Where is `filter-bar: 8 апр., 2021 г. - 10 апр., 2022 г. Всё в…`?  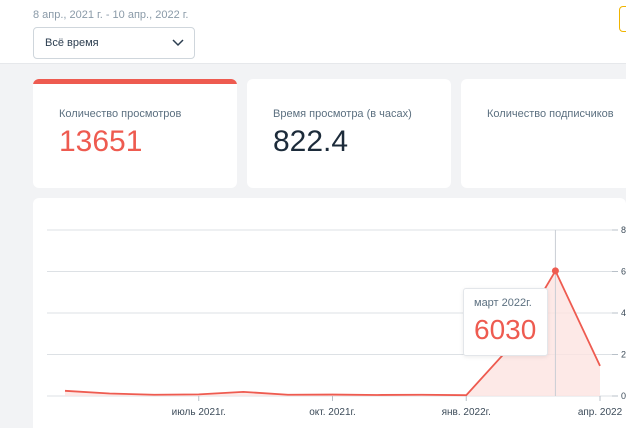
filter-bar: 8 апр., 2021 г. - 10 апр., 2022 г. Всё в… is located at coordinates (313, 32).